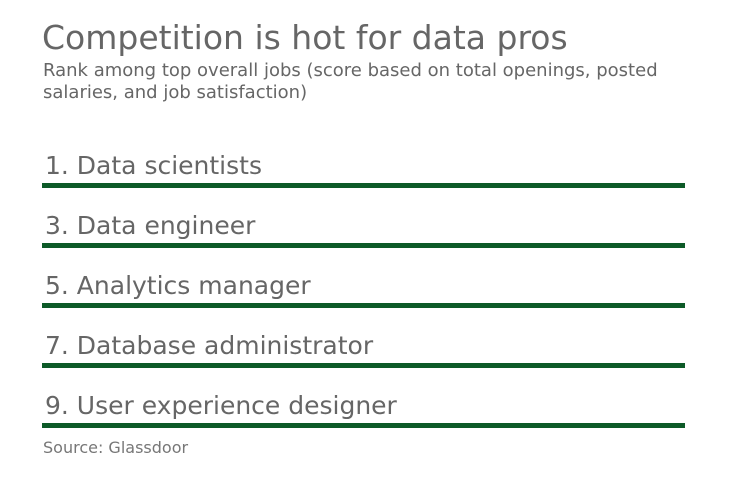  I want to click on job-label: 3. Data engineer, so click(150, 225).